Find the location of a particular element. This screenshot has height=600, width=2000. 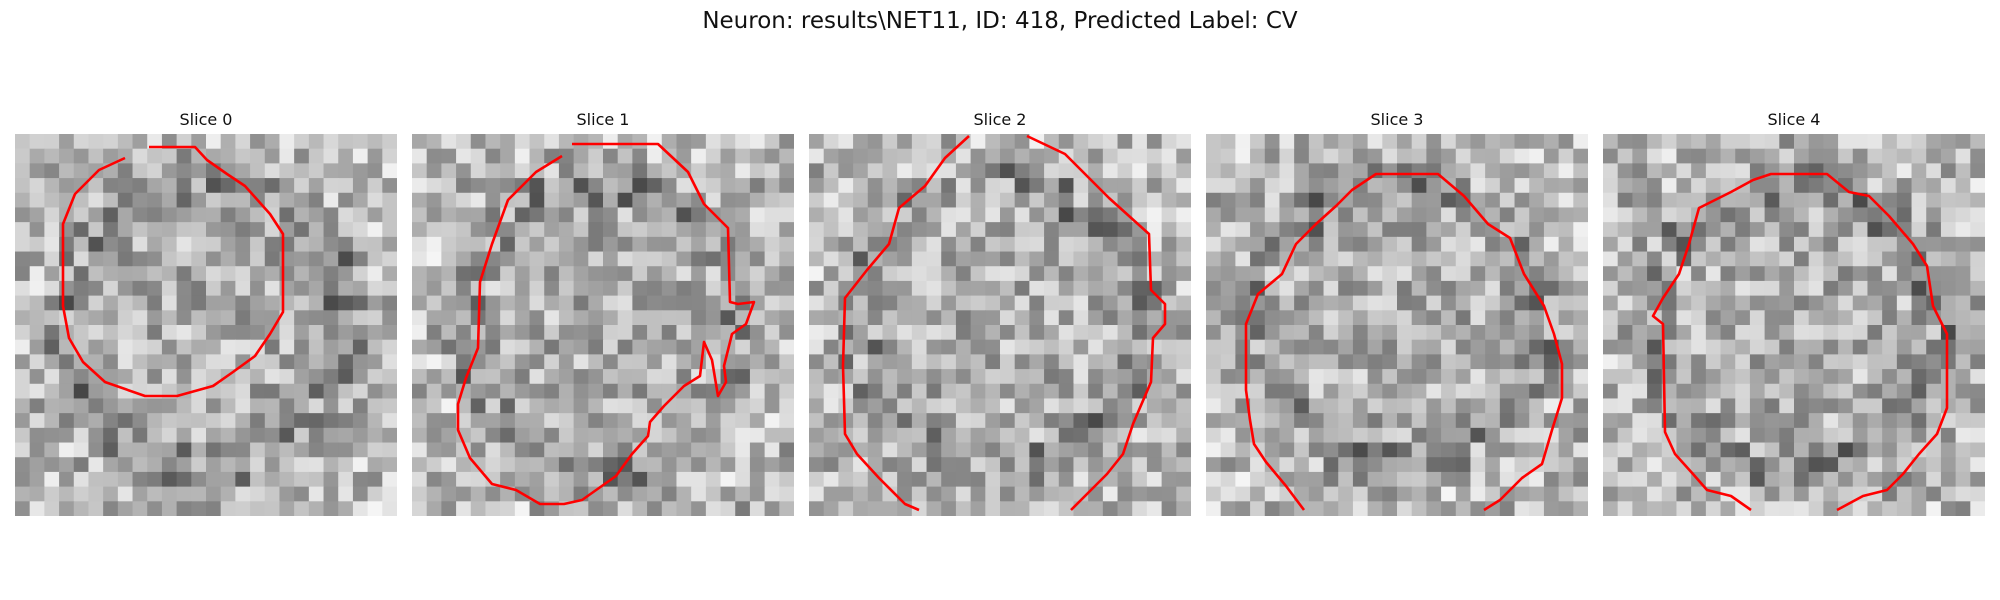

slice-panel-1: Slice 1 is located at coordinates (603, 313).